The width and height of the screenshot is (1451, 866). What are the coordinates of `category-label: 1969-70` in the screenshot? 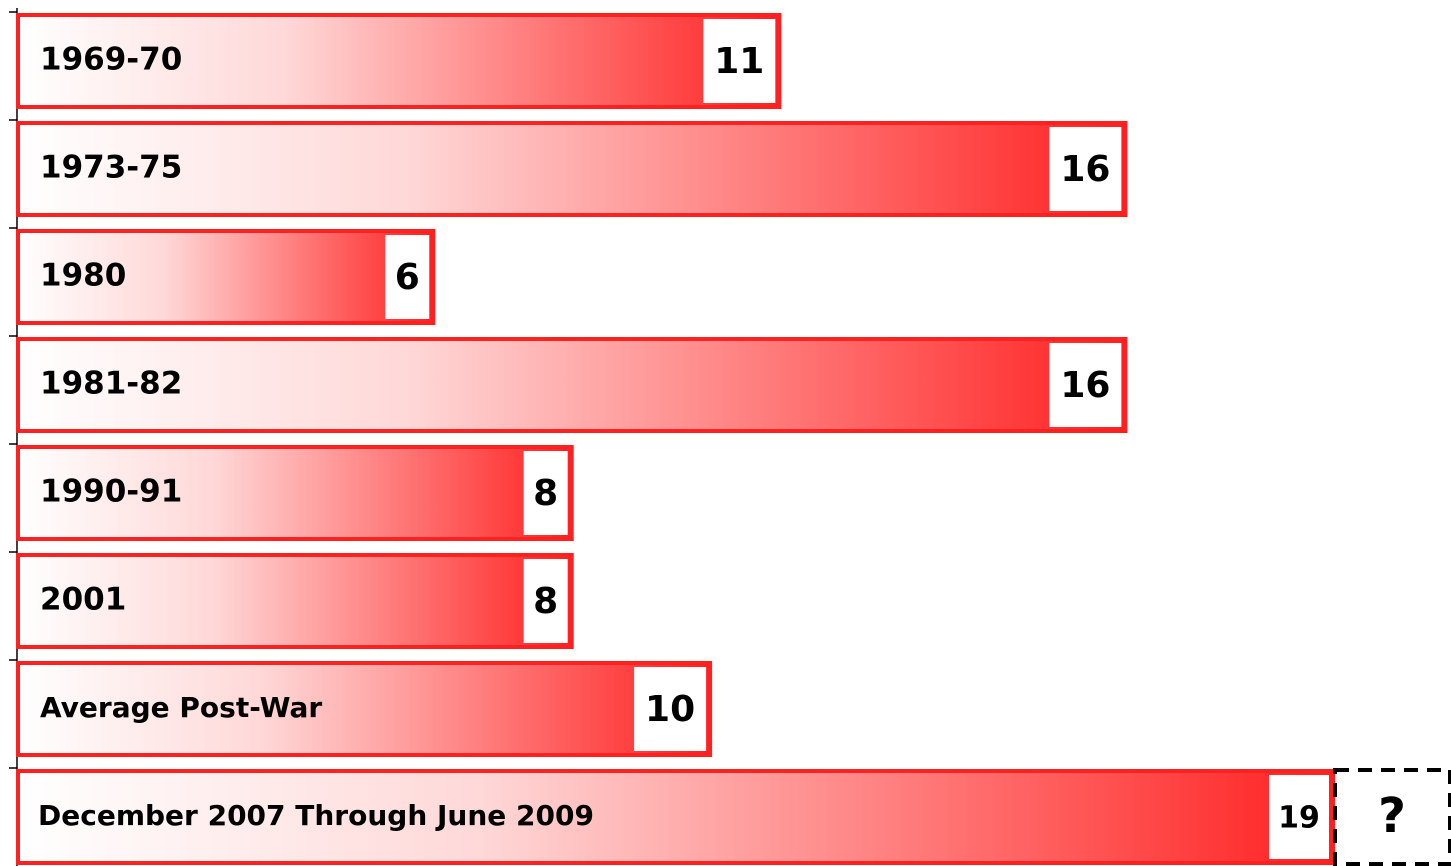 It's located at (111, 60).